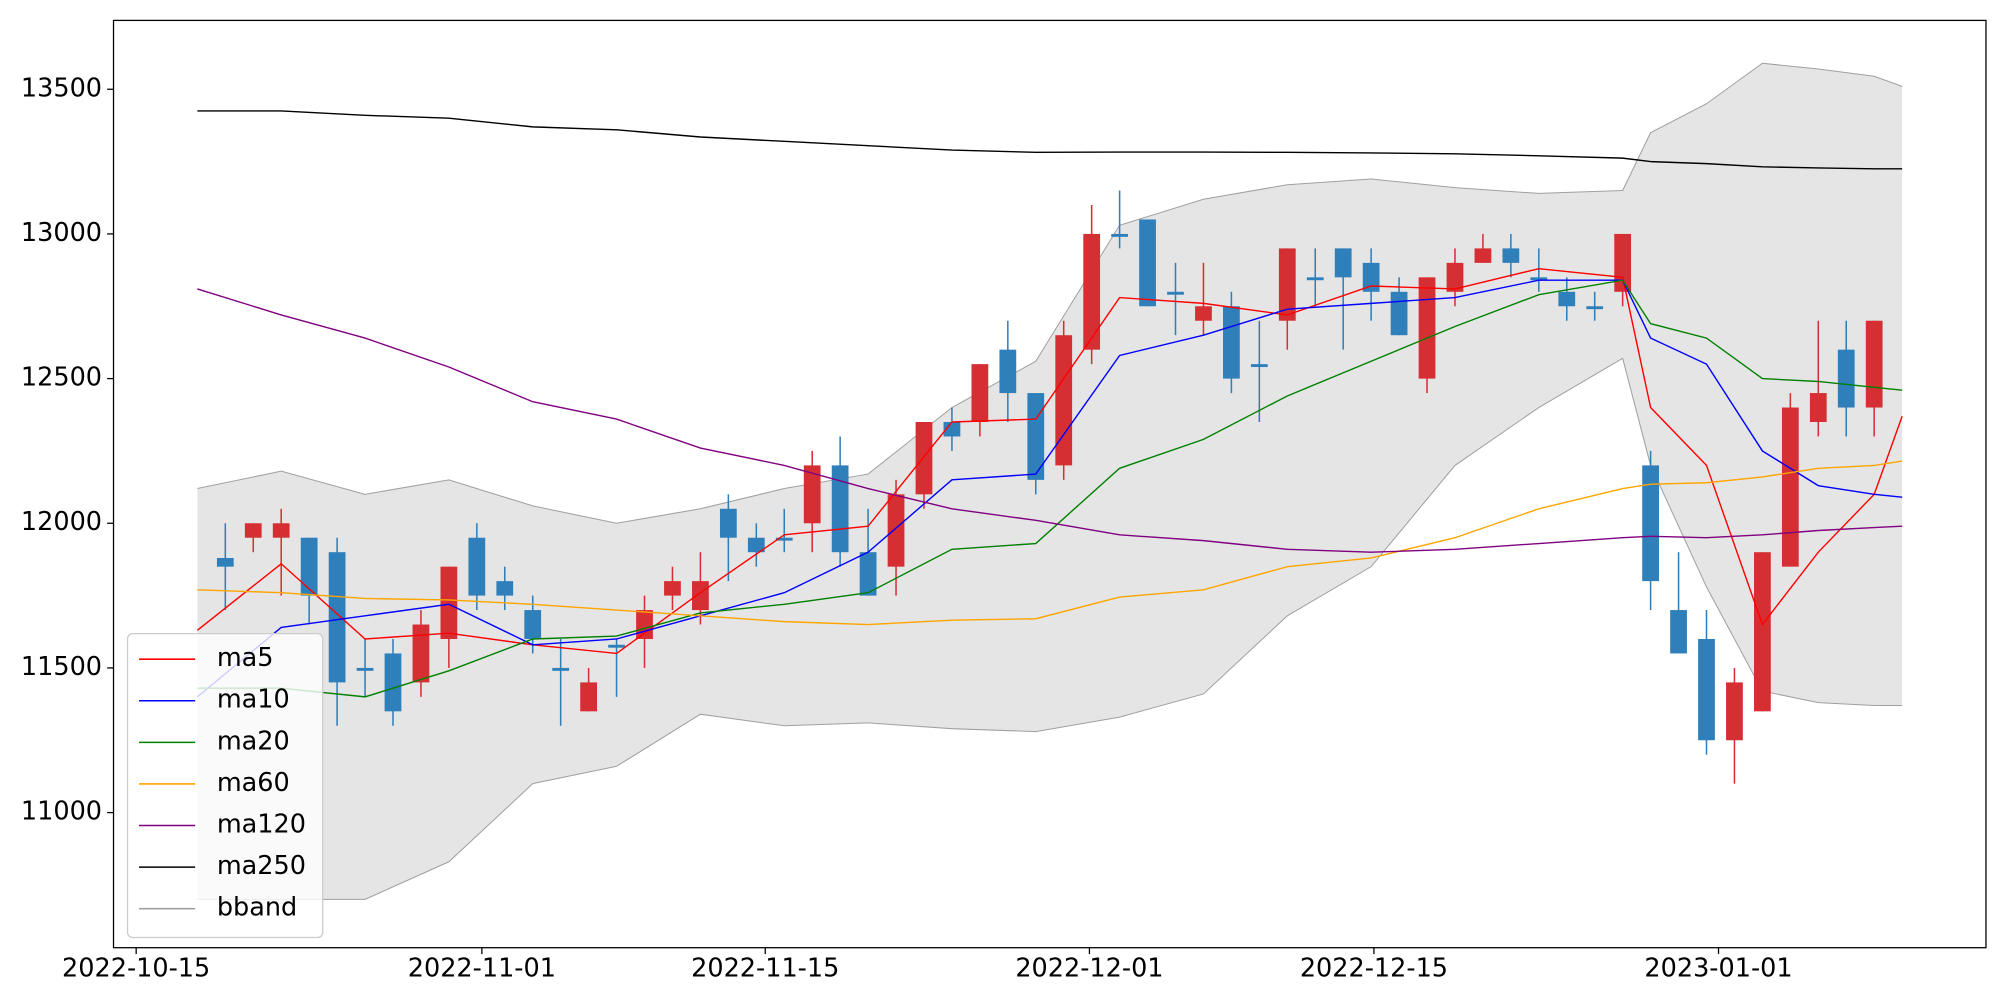 The height and width of the screenshot is (1000, 2000). Describe the element at coordinates (482, 968) in the screenshot. I see `x-tick-label: 2022-11-01` at that location.